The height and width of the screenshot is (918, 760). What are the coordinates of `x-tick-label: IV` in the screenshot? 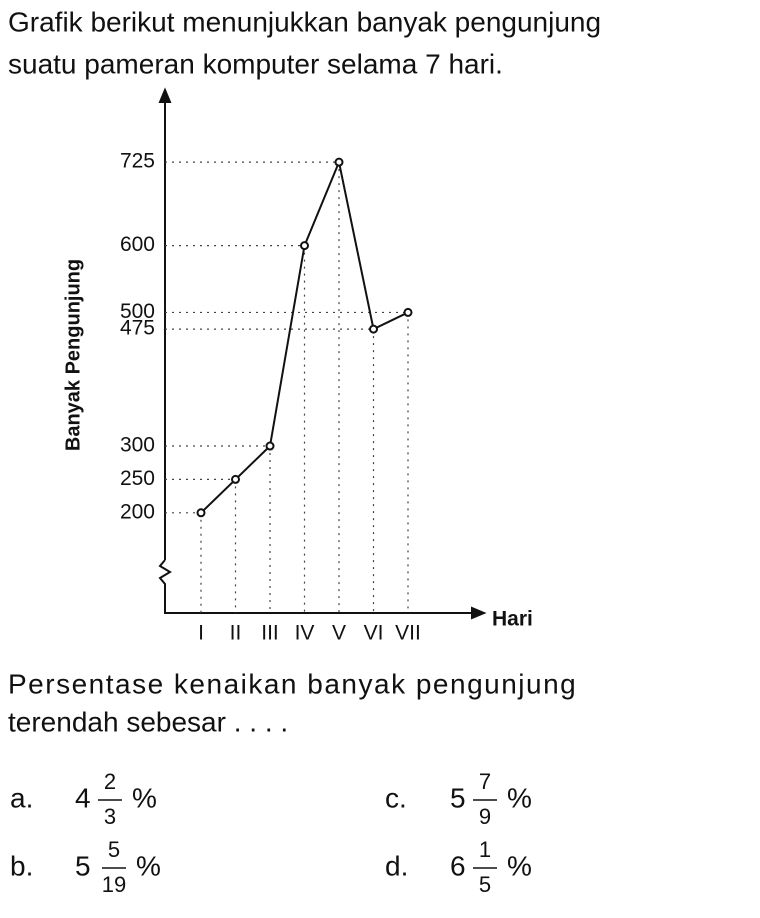 It's located at (305, 633).